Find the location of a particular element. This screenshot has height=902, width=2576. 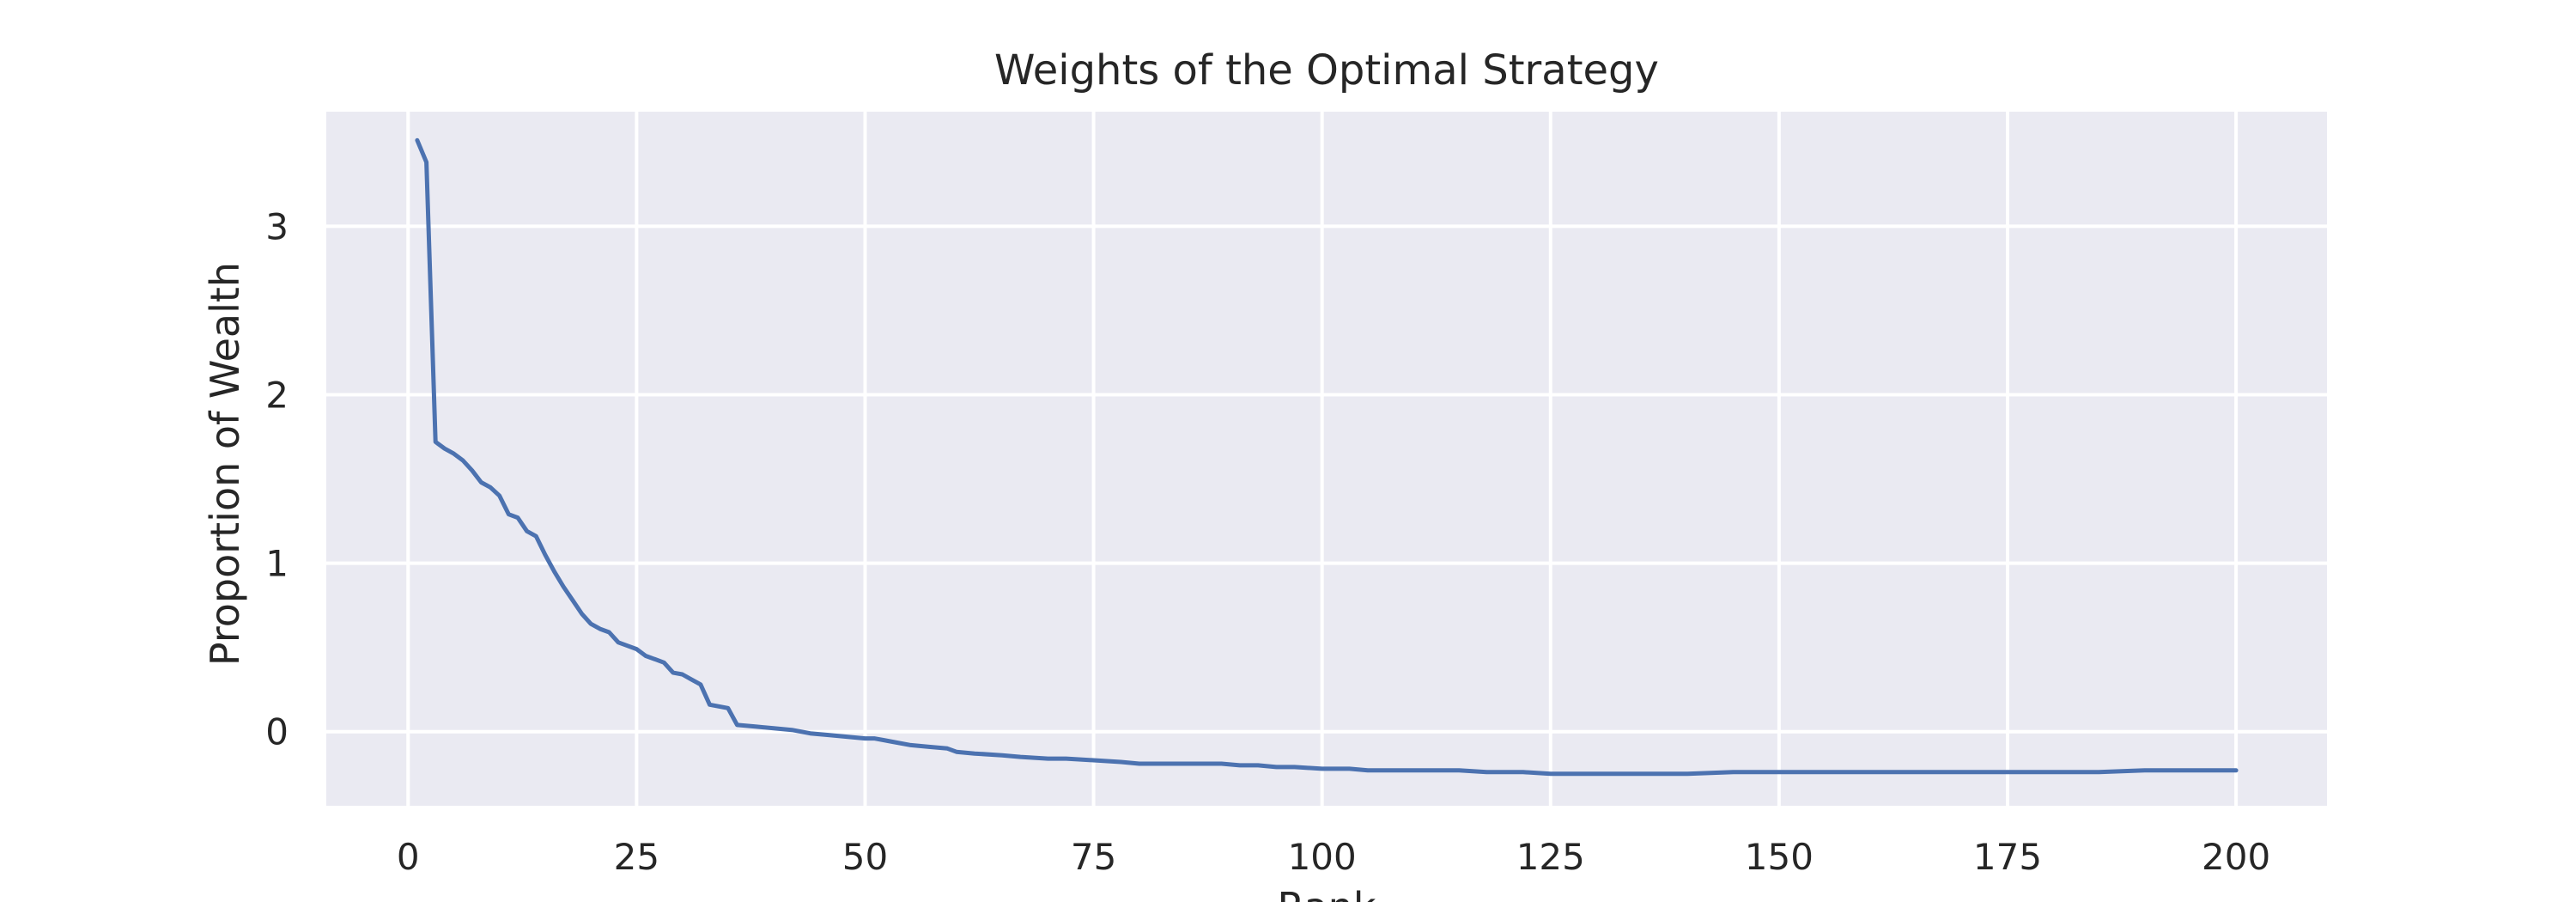

chart-title: Weights of the Optimal Strategy is located at coordinates (1327, 70).